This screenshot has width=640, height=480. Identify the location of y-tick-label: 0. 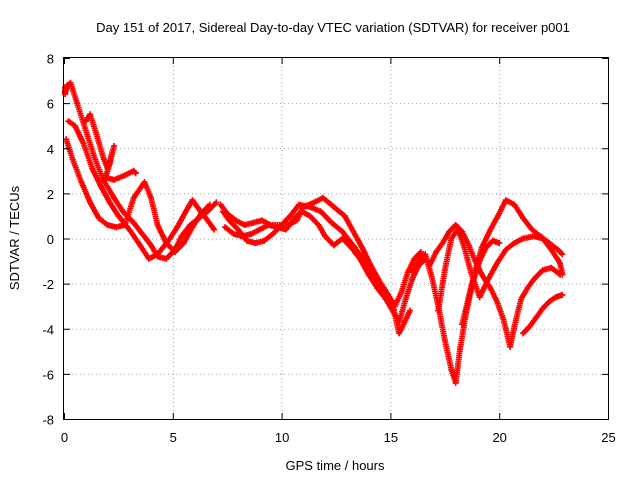
(50, 239).